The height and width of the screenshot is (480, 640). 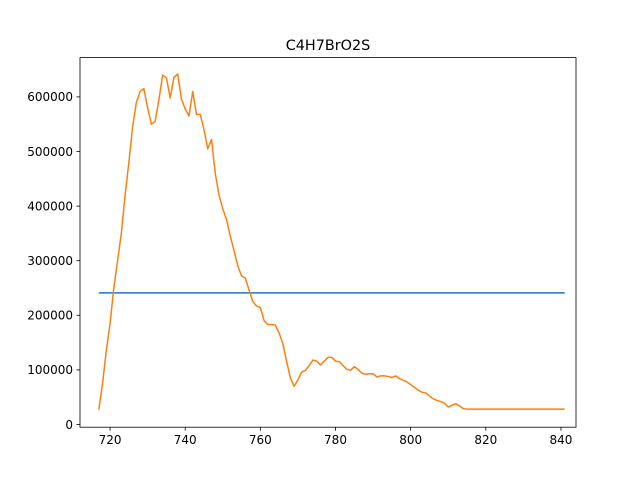 What do you see at coordinates (328, 46) in the screenshot?
I see `chart-title: C4H7BrO2S` at bounding box center [328, 46].